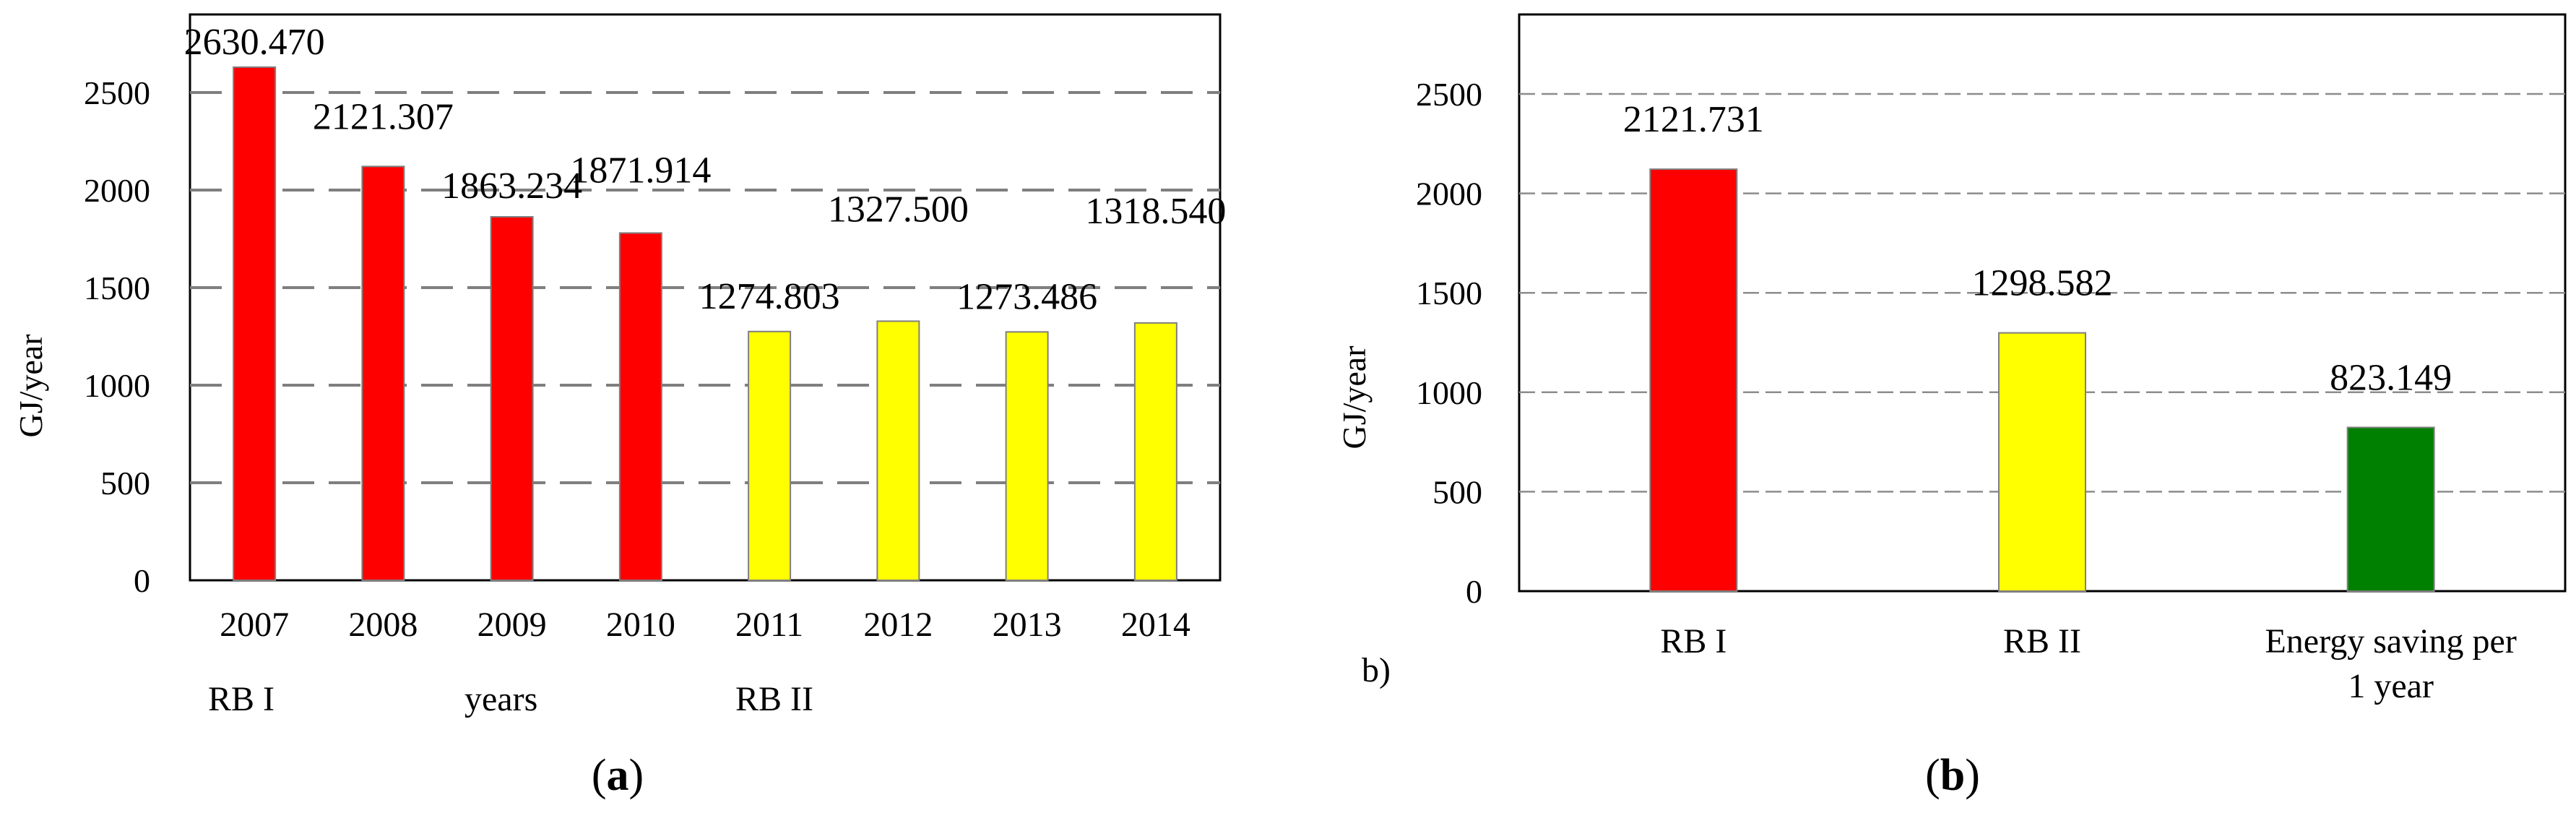 The image size is (2576, 813). Describe the element at coordinates (117, 336) in the screenshot. I see `chart-a-y-tick-labels: 0 500 1000 1500 2000 2500` at that location.